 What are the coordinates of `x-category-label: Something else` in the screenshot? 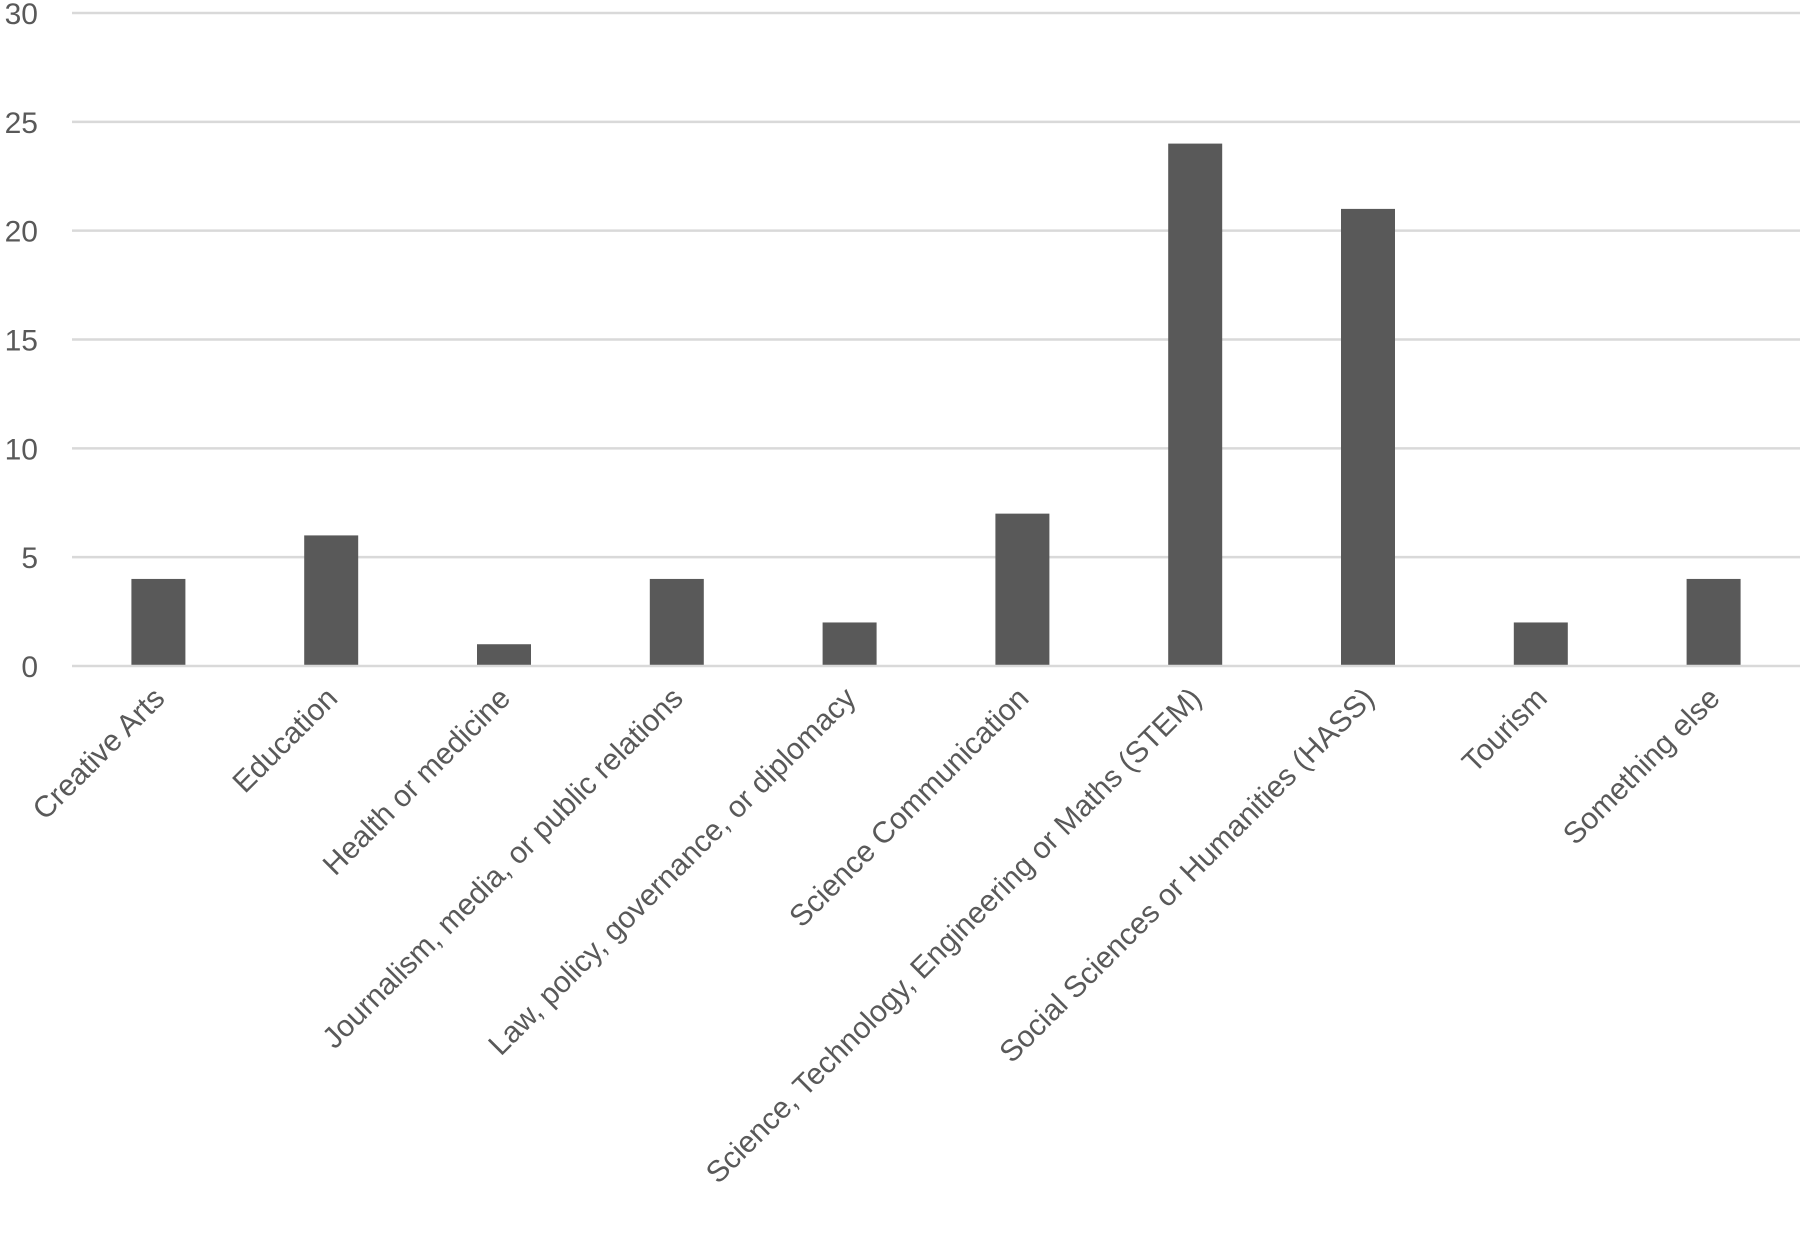 It's located at (1642, 767).